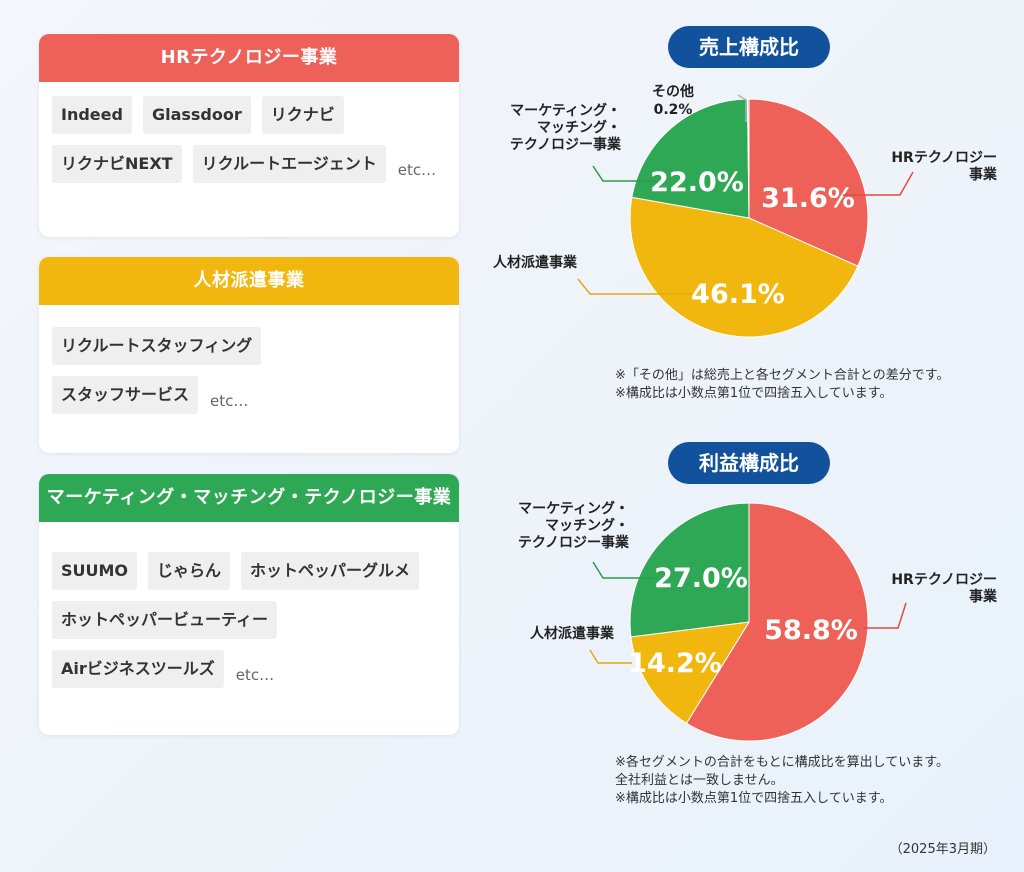 The width and height of the screenshot is (1024, 872). I want to click on service-tag: SUUMO, so click(95, 571).